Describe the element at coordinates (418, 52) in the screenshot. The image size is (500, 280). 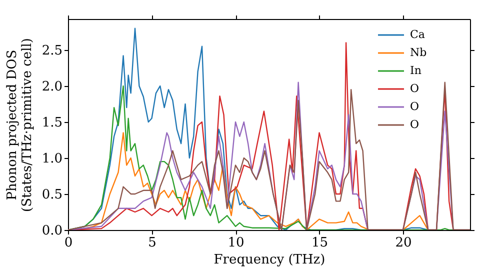
I see `legend-label: Nb` at that location.